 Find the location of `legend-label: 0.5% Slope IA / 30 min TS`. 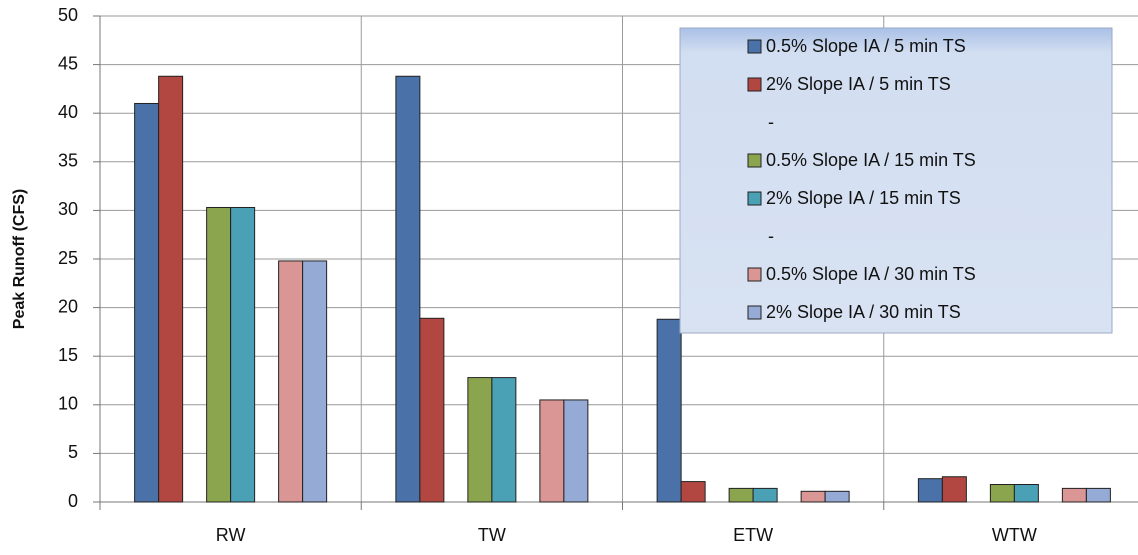

legend-label: 0.5% Slope IA / 30 min TS is located at coordinates (871, 274).